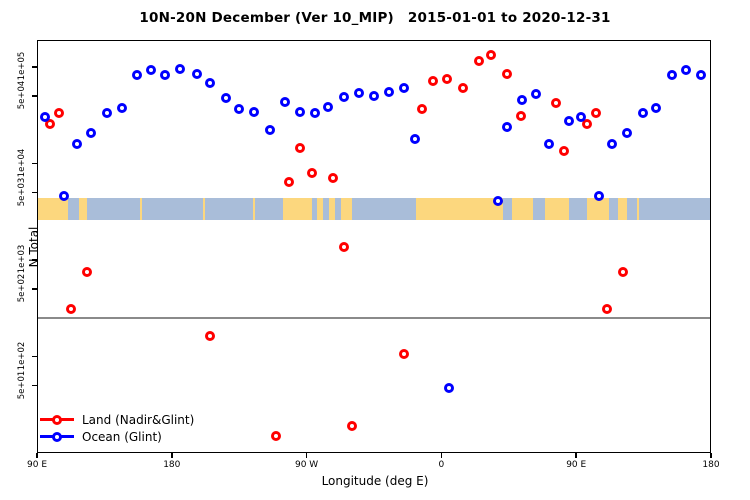 This screenshot has height=500, width=750. Describe the element at coordinates (22, 95) in the screenshot. I see `y-tick-label: 5e+04` at that location.